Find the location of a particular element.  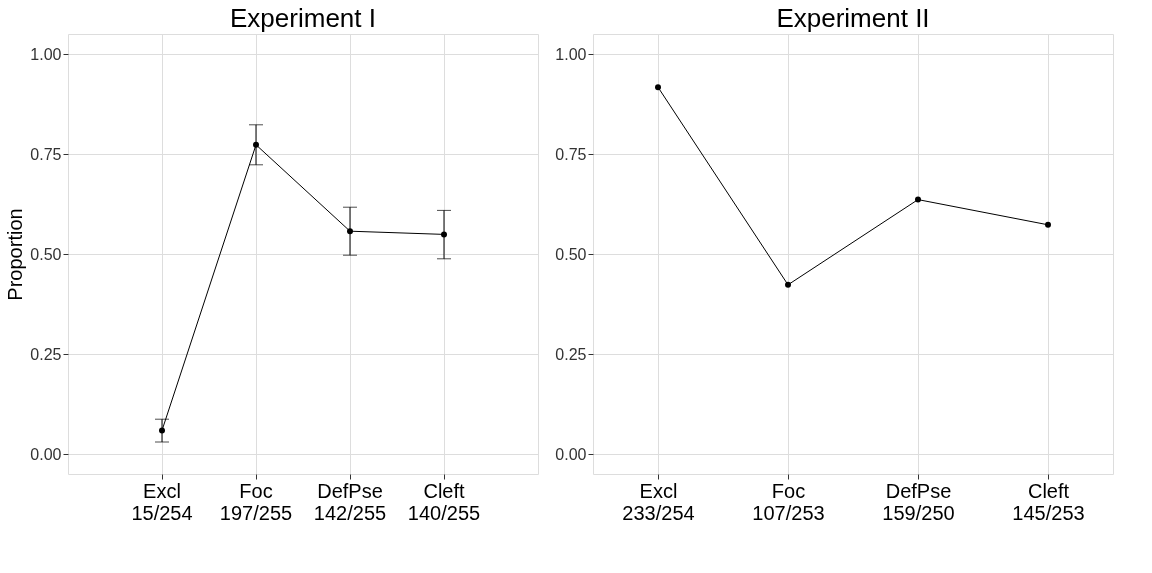

x-tick-label: Cleft 145/253 is located at coordinates (1048, 501).